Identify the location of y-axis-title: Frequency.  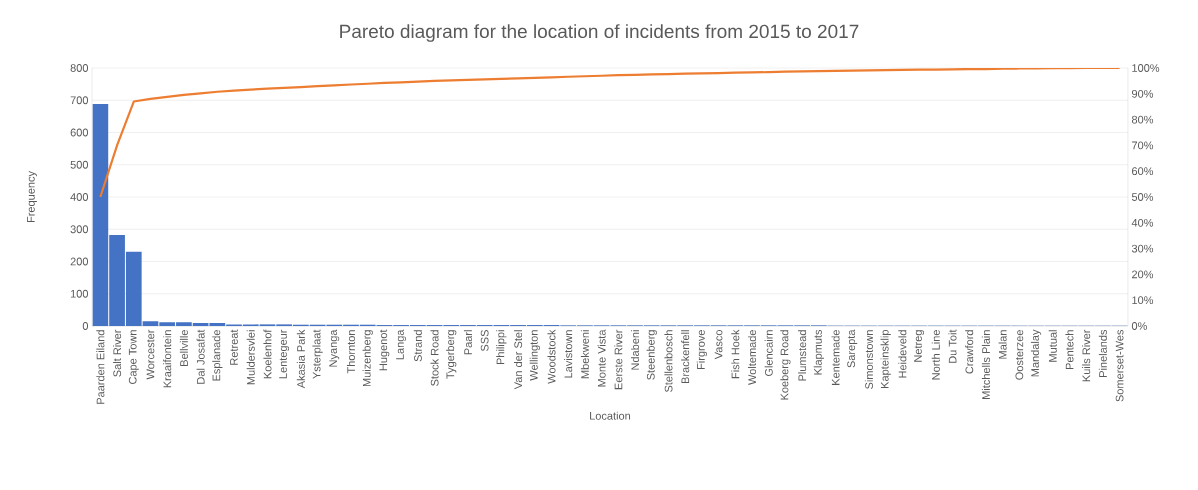
(32, 197).